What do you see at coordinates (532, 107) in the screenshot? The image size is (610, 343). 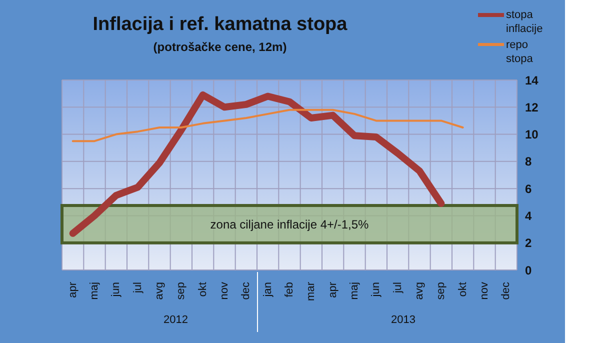 I see `y-tick-label: 12` at bounding box center [532, 107].